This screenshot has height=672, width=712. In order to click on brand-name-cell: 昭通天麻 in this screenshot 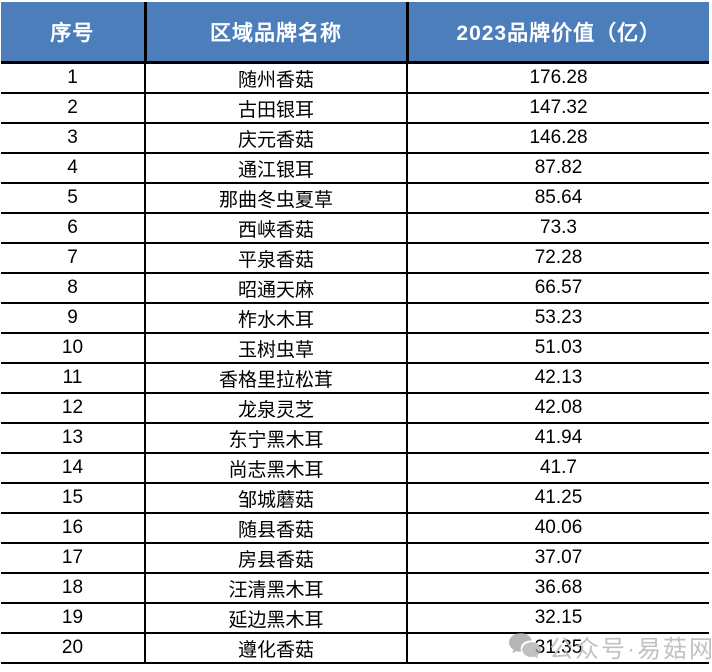, I will do `click(276, 288)`.